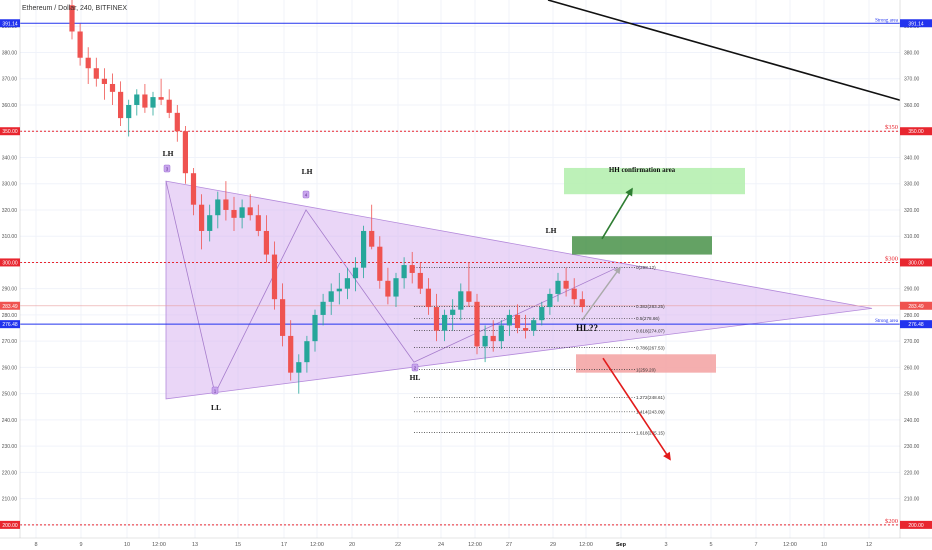 The width and height of the screenshot is (932, 550). What do you see at coordinates (10, 106) in the screenshot?
I see `y-tick-label-left: 360.00` at bounding box center [10, 106].